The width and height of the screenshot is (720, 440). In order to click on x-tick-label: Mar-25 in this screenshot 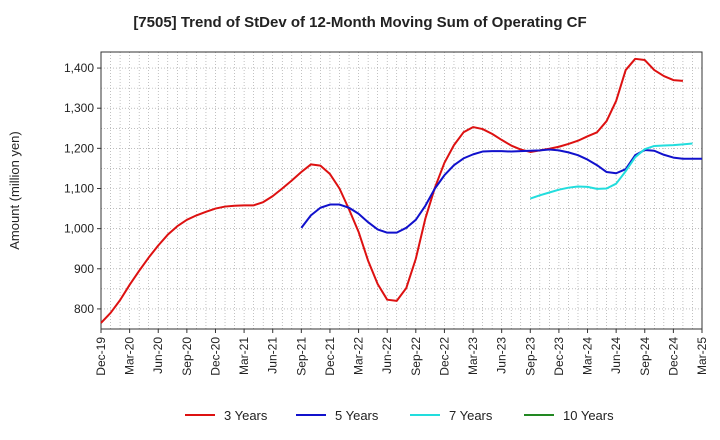, I will do `click(702, 356)`.